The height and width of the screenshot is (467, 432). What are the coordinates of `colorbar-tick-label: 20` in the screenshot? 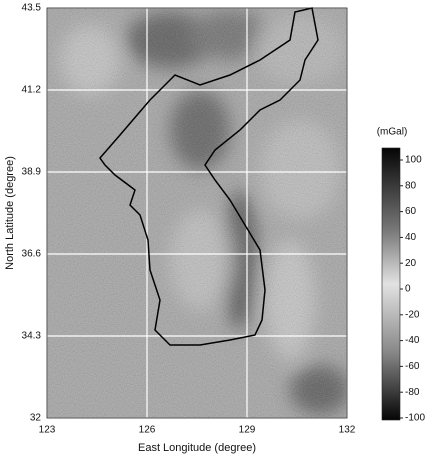 It's located at (411, 263).